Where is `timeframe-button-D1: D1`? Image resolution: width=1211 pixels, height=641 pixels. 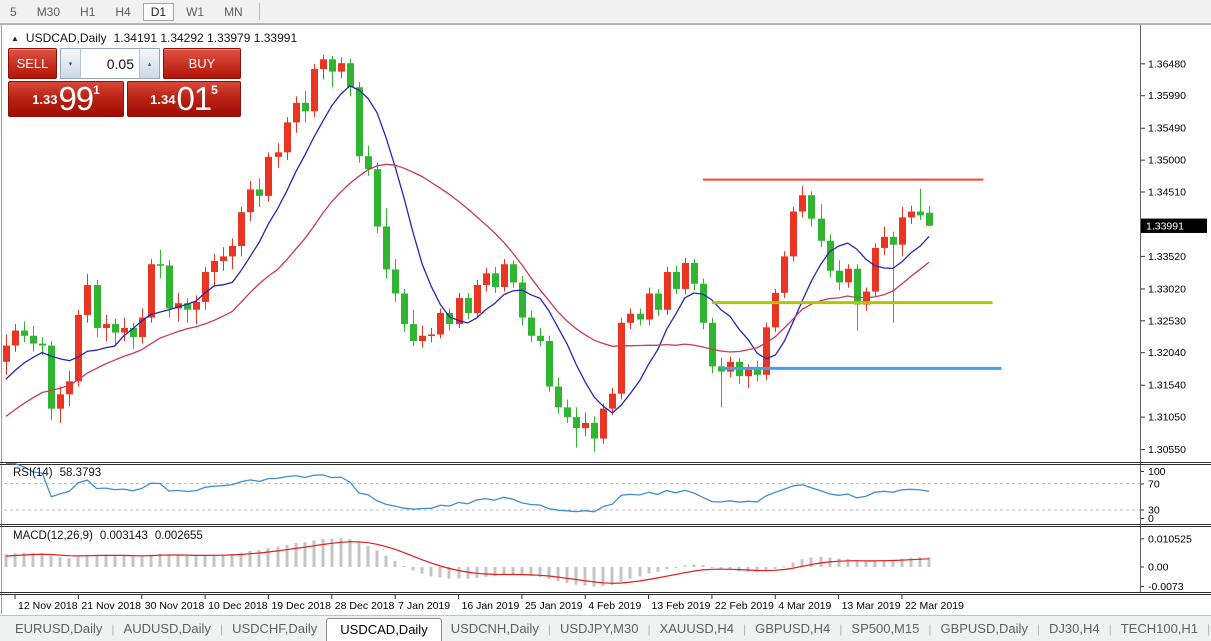
timeframe-button-D1: D1 is located at coordinates (158, 11).